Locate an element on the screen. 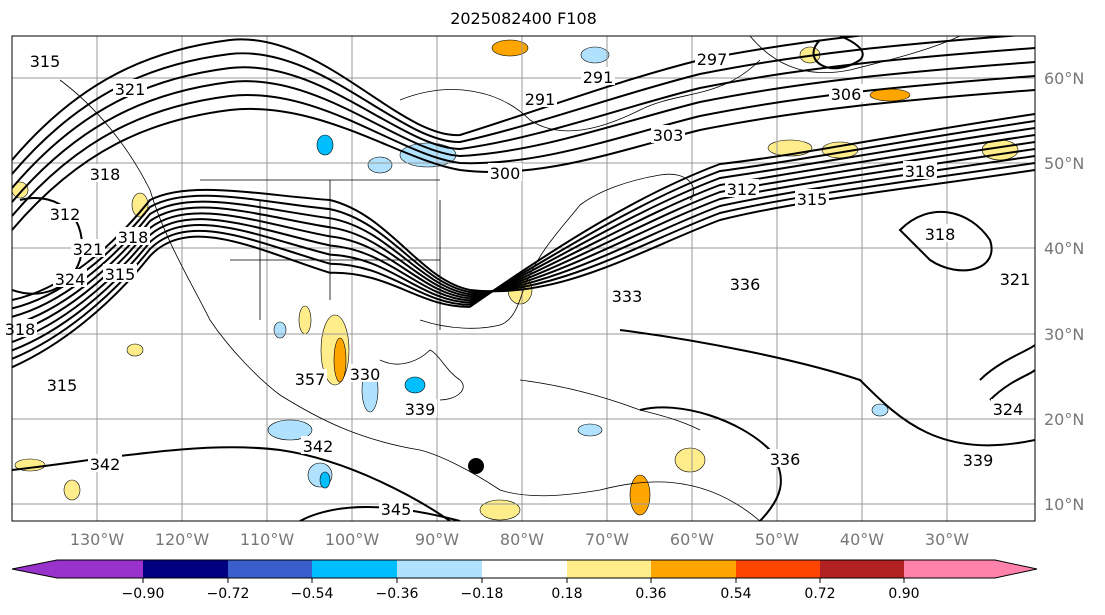  lon-label: 60°W is located at coordinates (692, 539).